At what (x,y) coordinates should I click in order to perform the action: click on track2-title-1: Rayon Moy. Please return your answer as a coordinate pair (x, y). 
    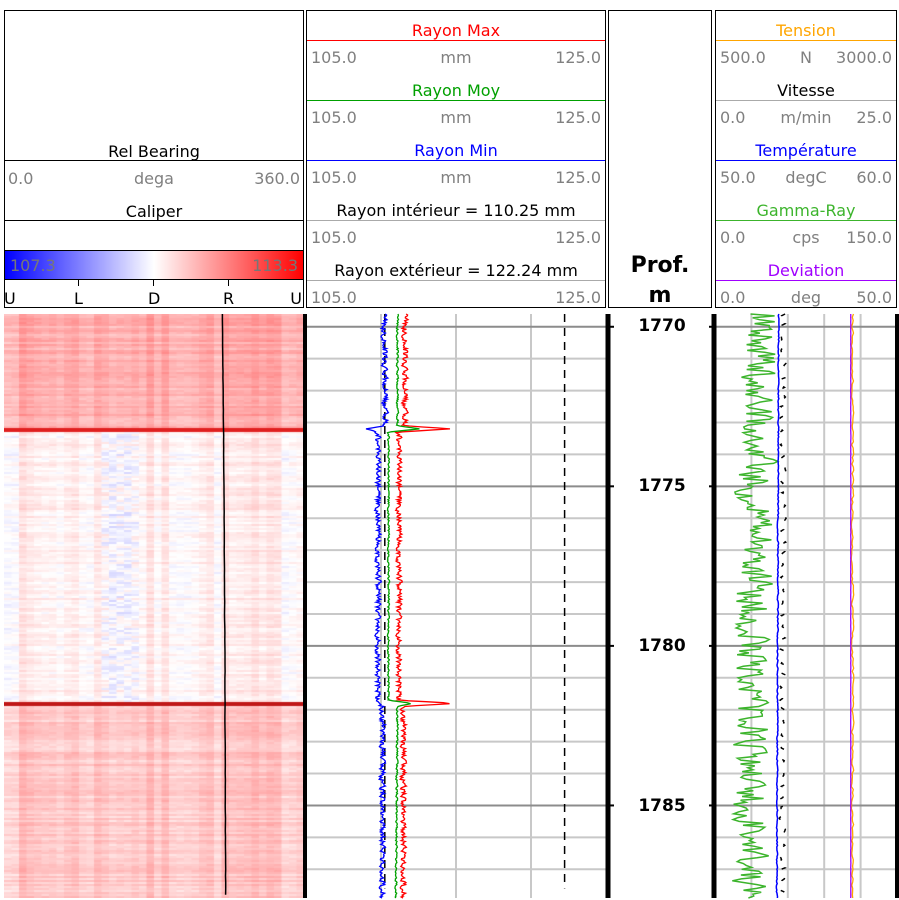
    Looking at the image, I should click on (456, 90).